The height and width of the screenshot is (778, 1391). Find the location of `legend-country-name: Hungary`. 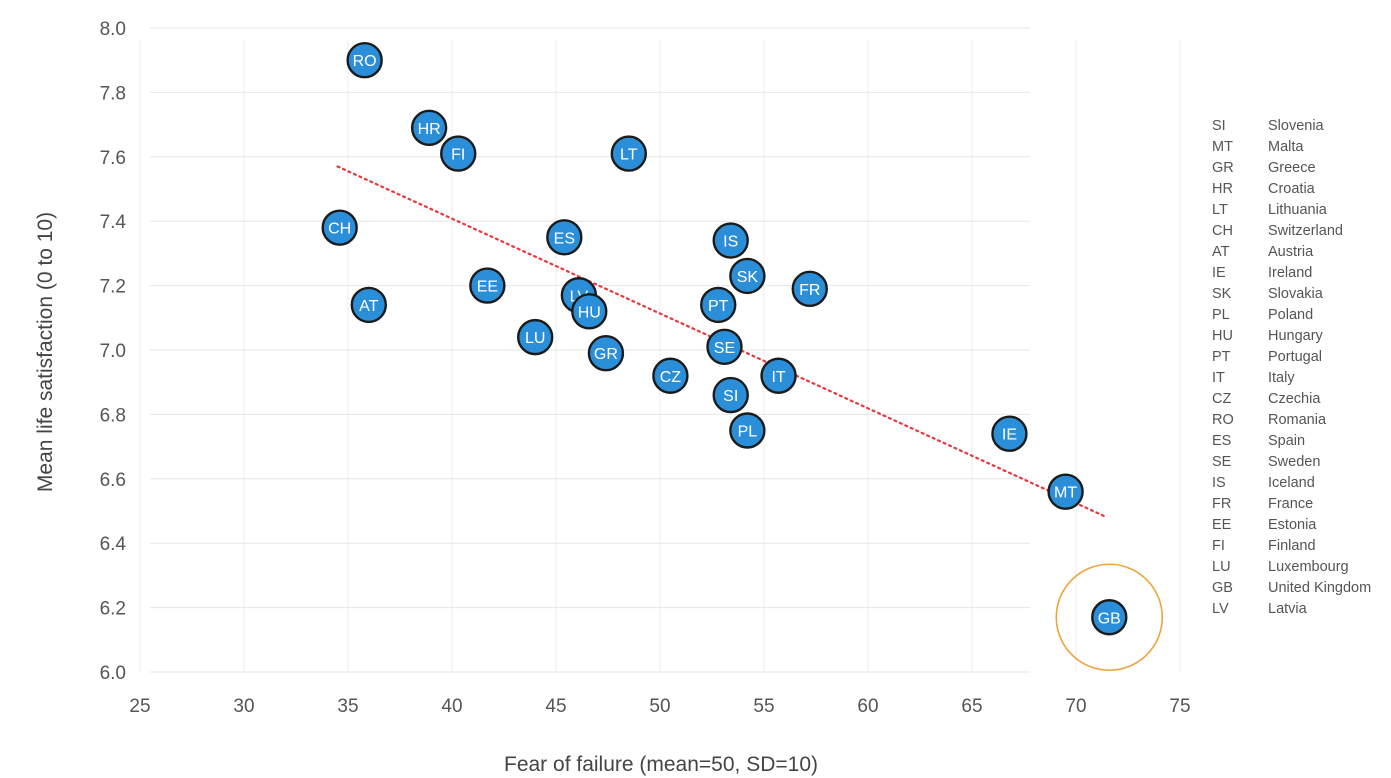

legend-country-name: Hungary is located at coordinates (1295, 336).